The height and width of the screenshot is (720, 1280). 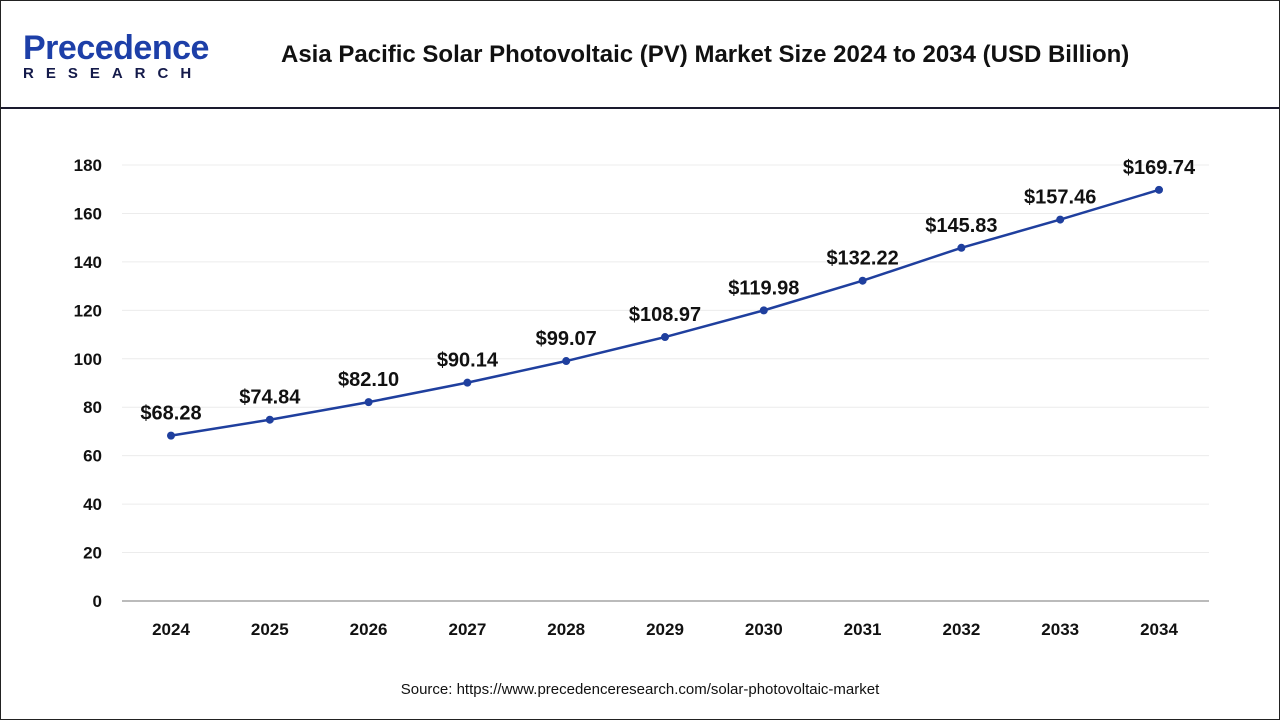 I want to click on x-tick-label: 2032, so click(x=961, y=629).